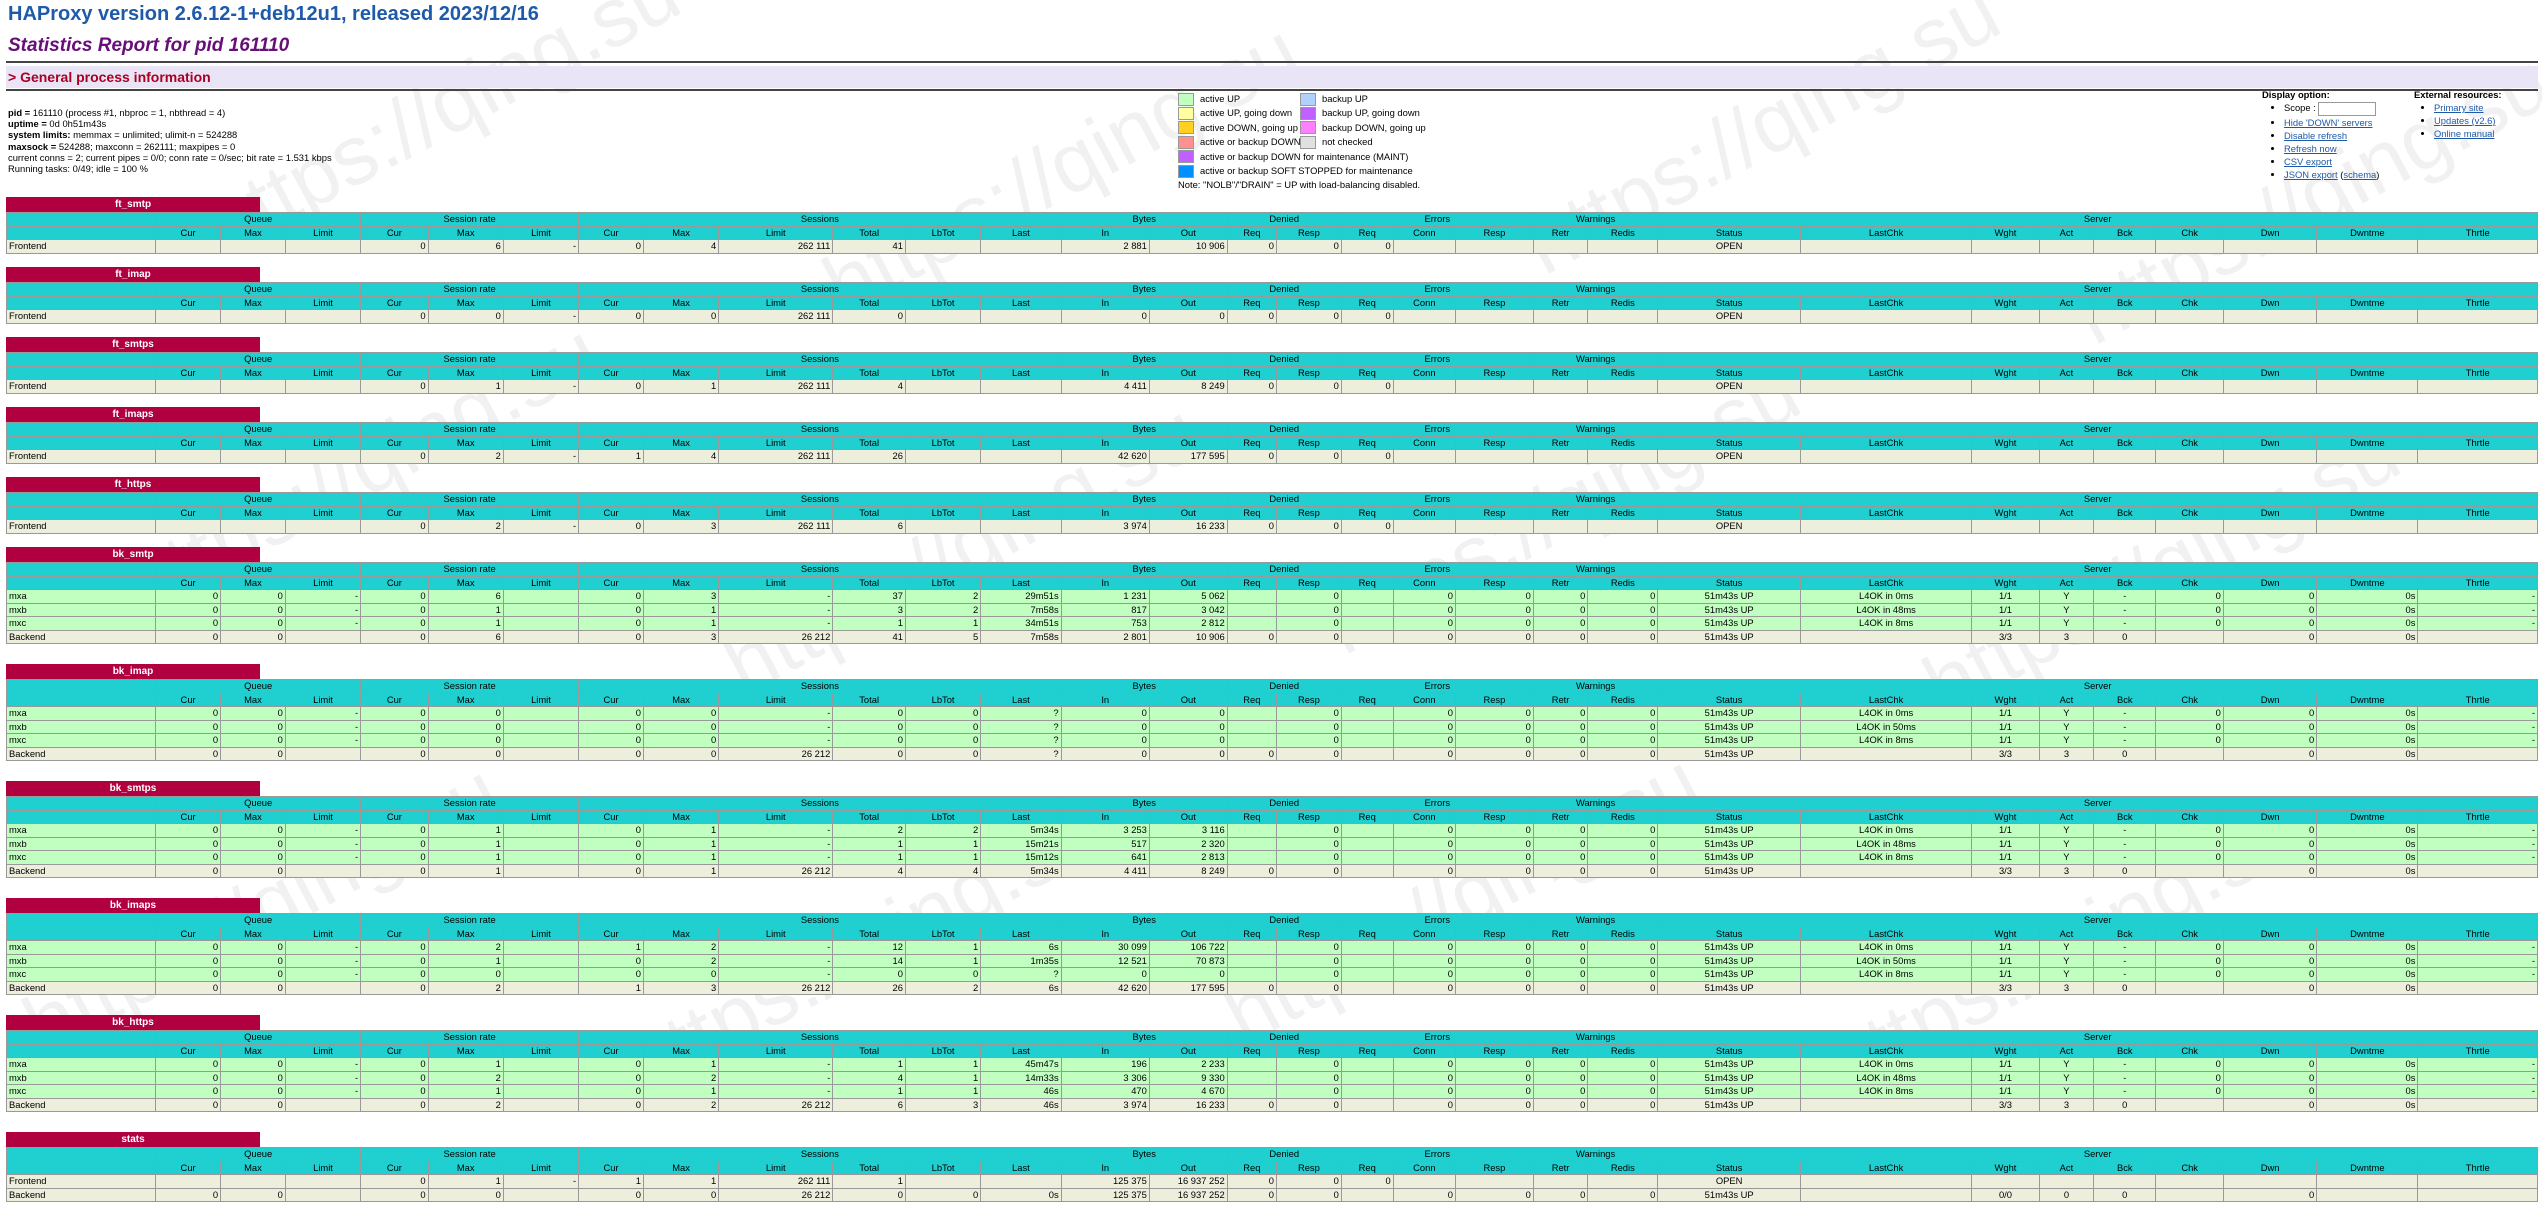 The width and height of the screenshot is (2542, 1229). I want to click on stat-cell: 4, so click(869, 386).